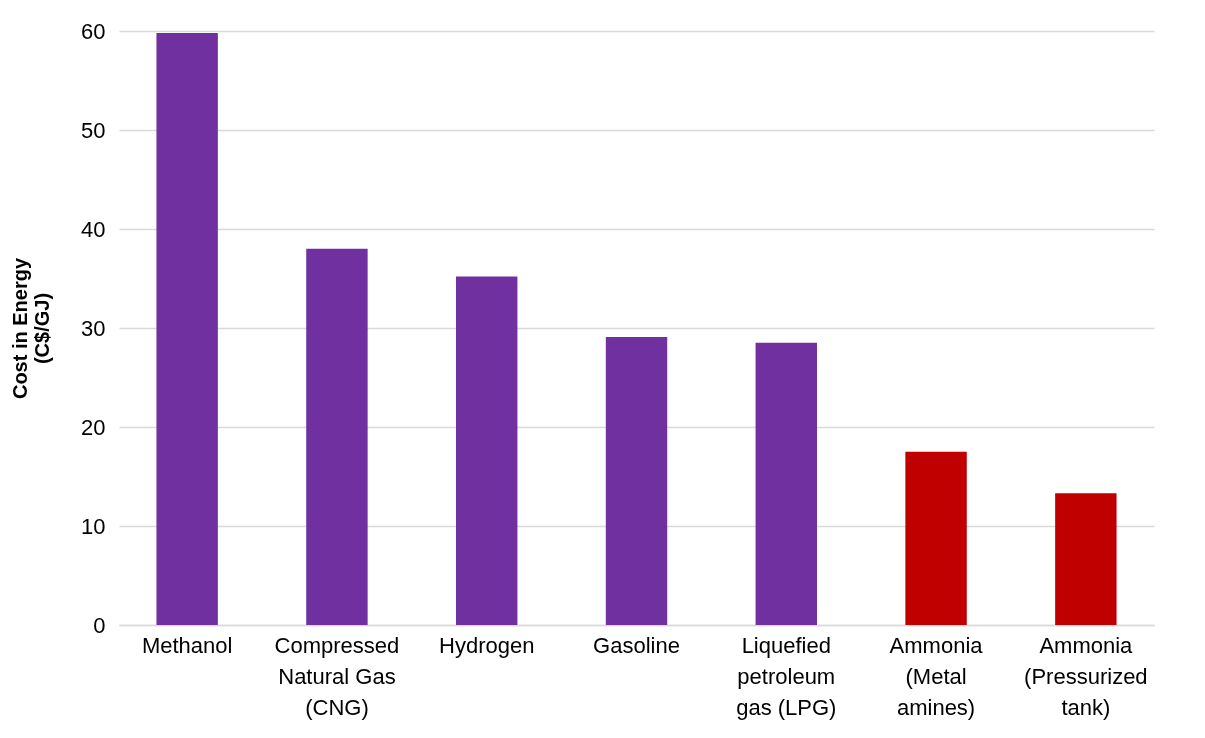 The width and height of the screenshot is (1205, 738). Describe the element at coordinates (487, 645) in the screenshot. I see `x-tick-label: Hydrogen` at that location.